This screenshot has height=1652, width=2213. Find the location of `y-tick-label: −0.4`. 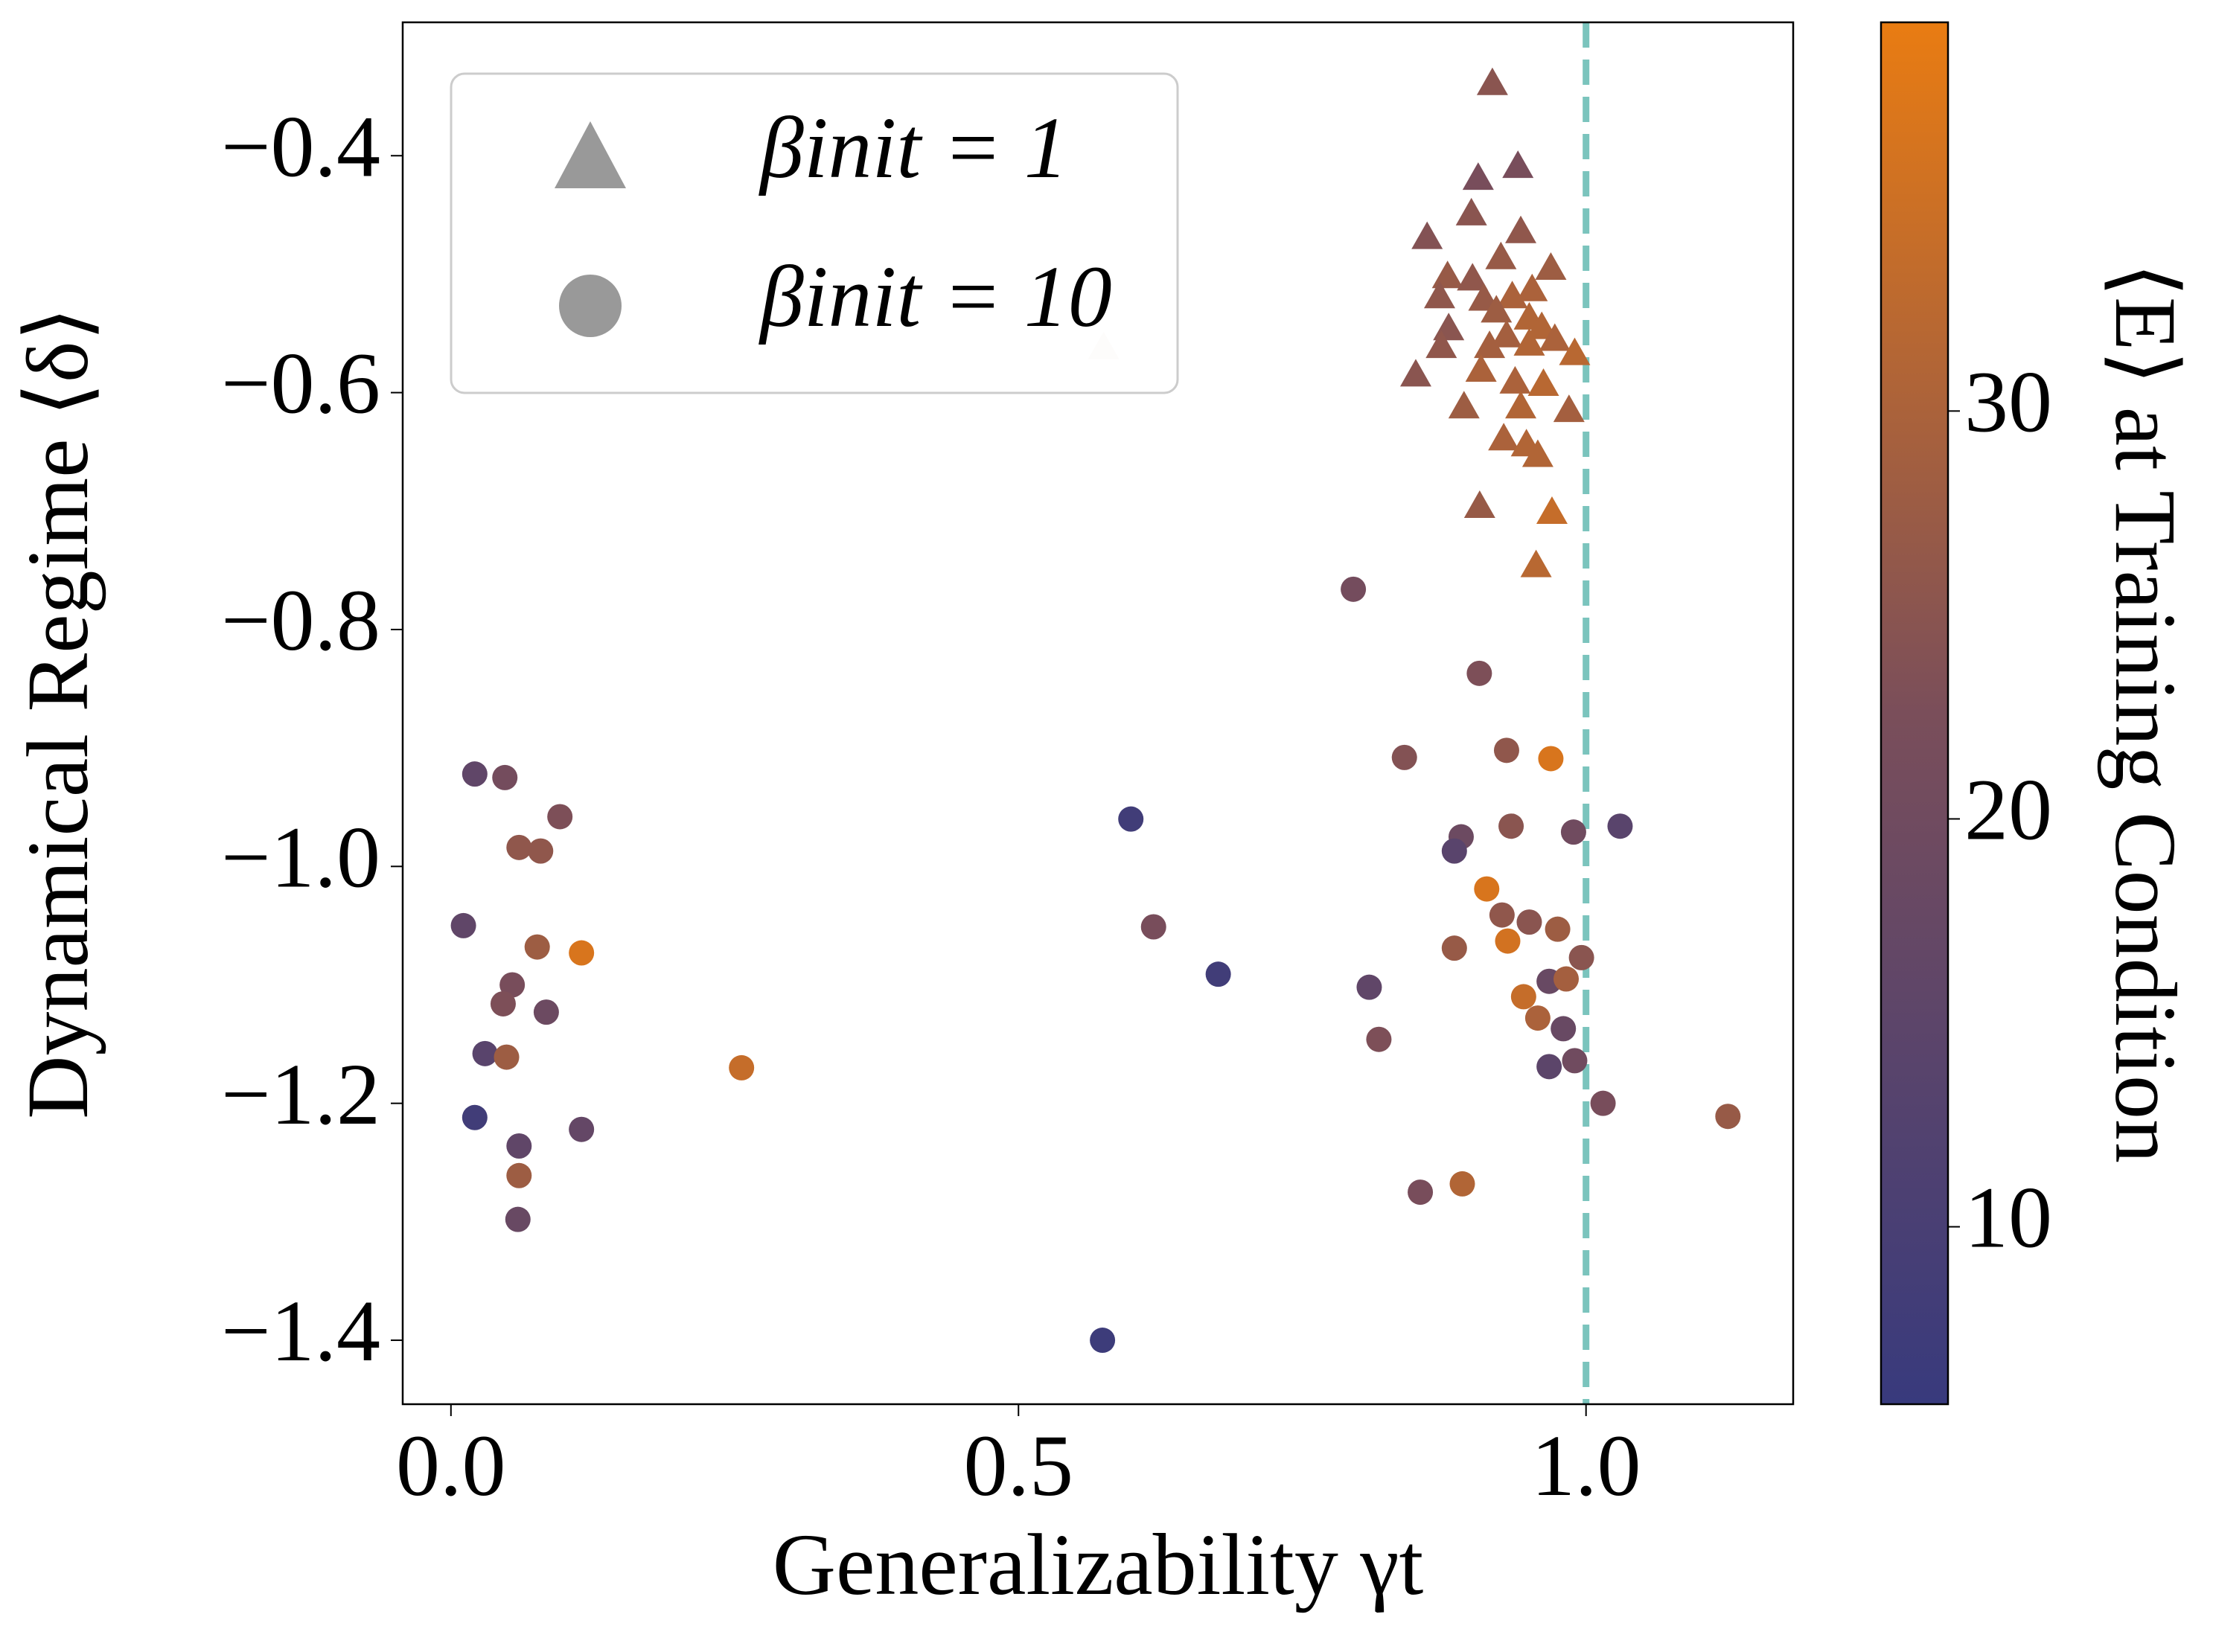

y-tick-label: −0.4 is located at coordinates (300, 146).